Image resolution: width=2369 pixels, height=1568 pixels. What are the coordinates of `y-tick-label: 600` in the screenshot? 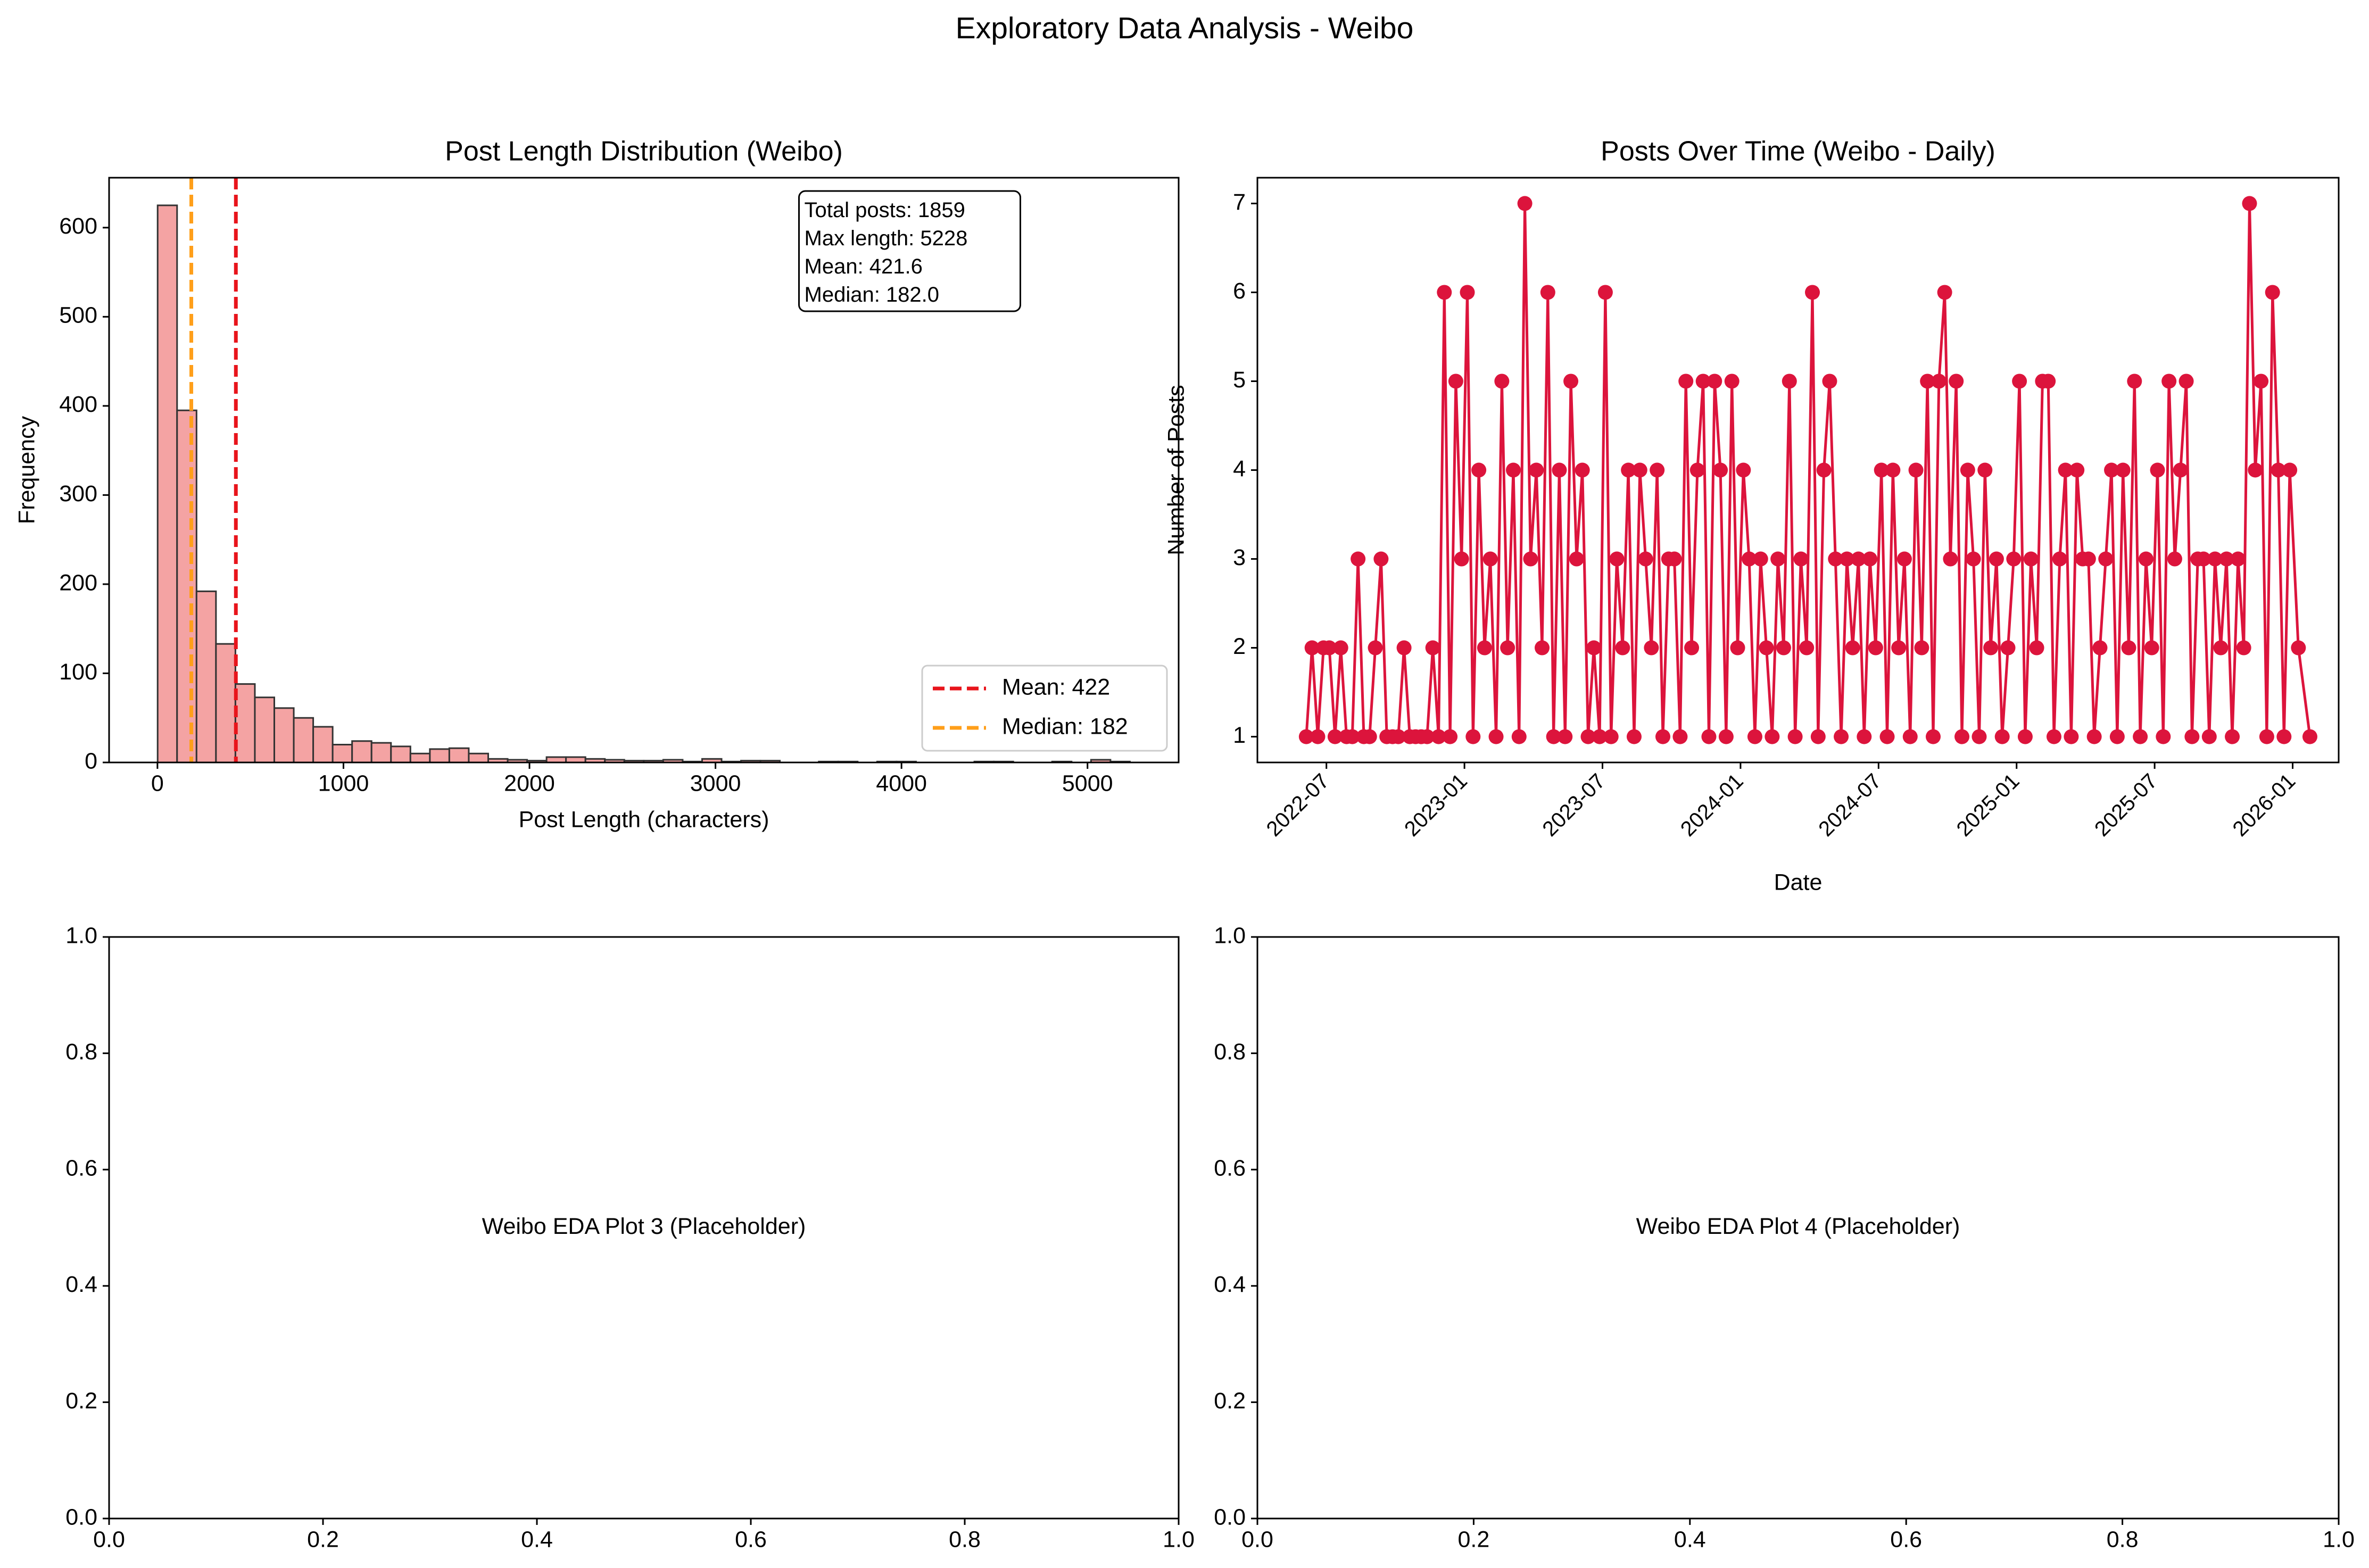 It's located at (78, 226).